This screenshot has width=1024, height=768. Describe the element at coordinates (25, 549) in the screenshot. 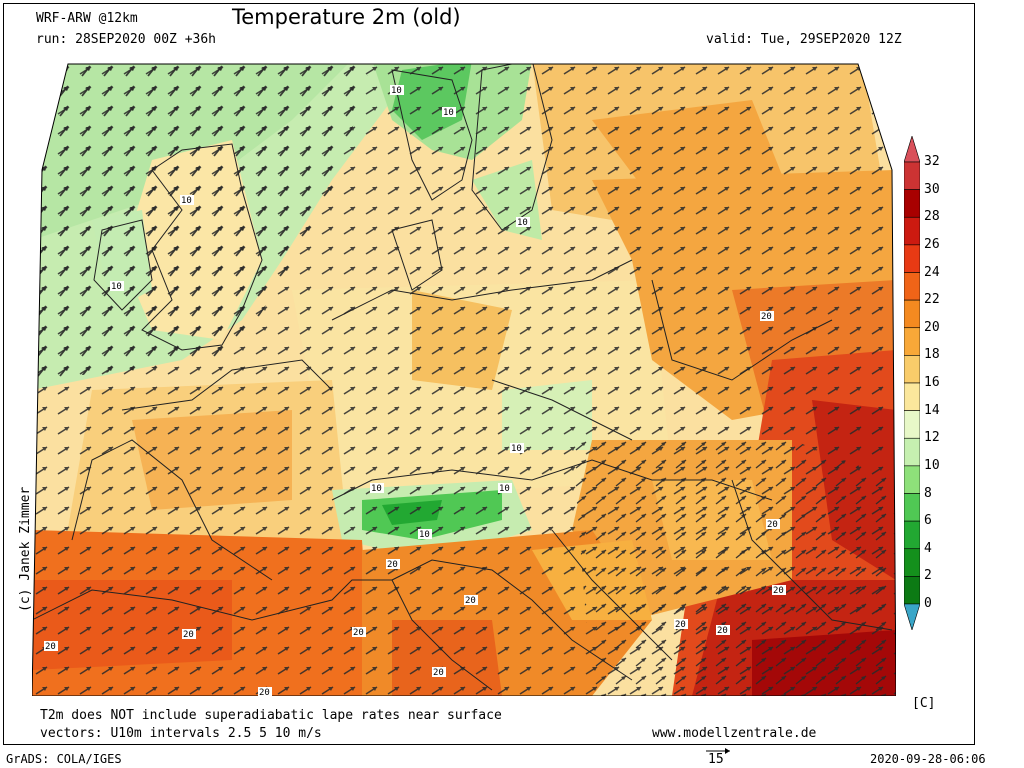

I see `credit-label: (c) Janek Zimmer` at that location.